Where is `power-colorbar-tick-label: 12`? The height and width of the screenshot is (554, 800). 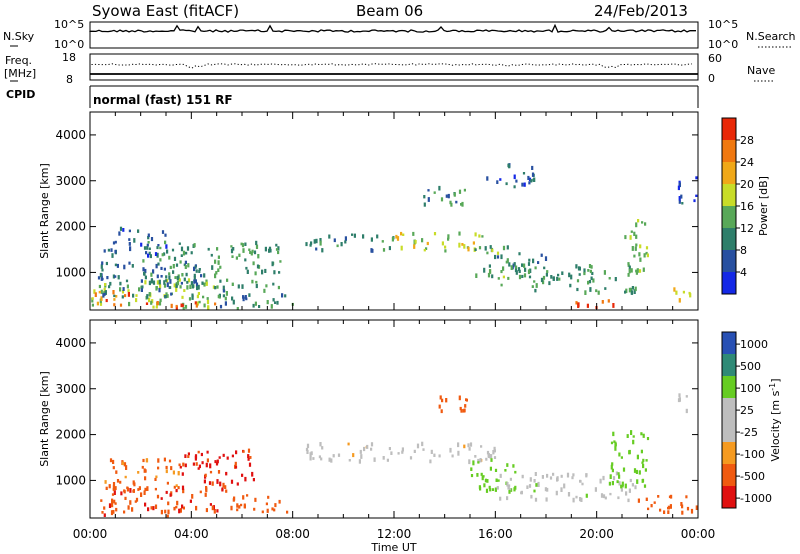 power-colorbar-tick-label: 12 is located at coordinates (747, 228).